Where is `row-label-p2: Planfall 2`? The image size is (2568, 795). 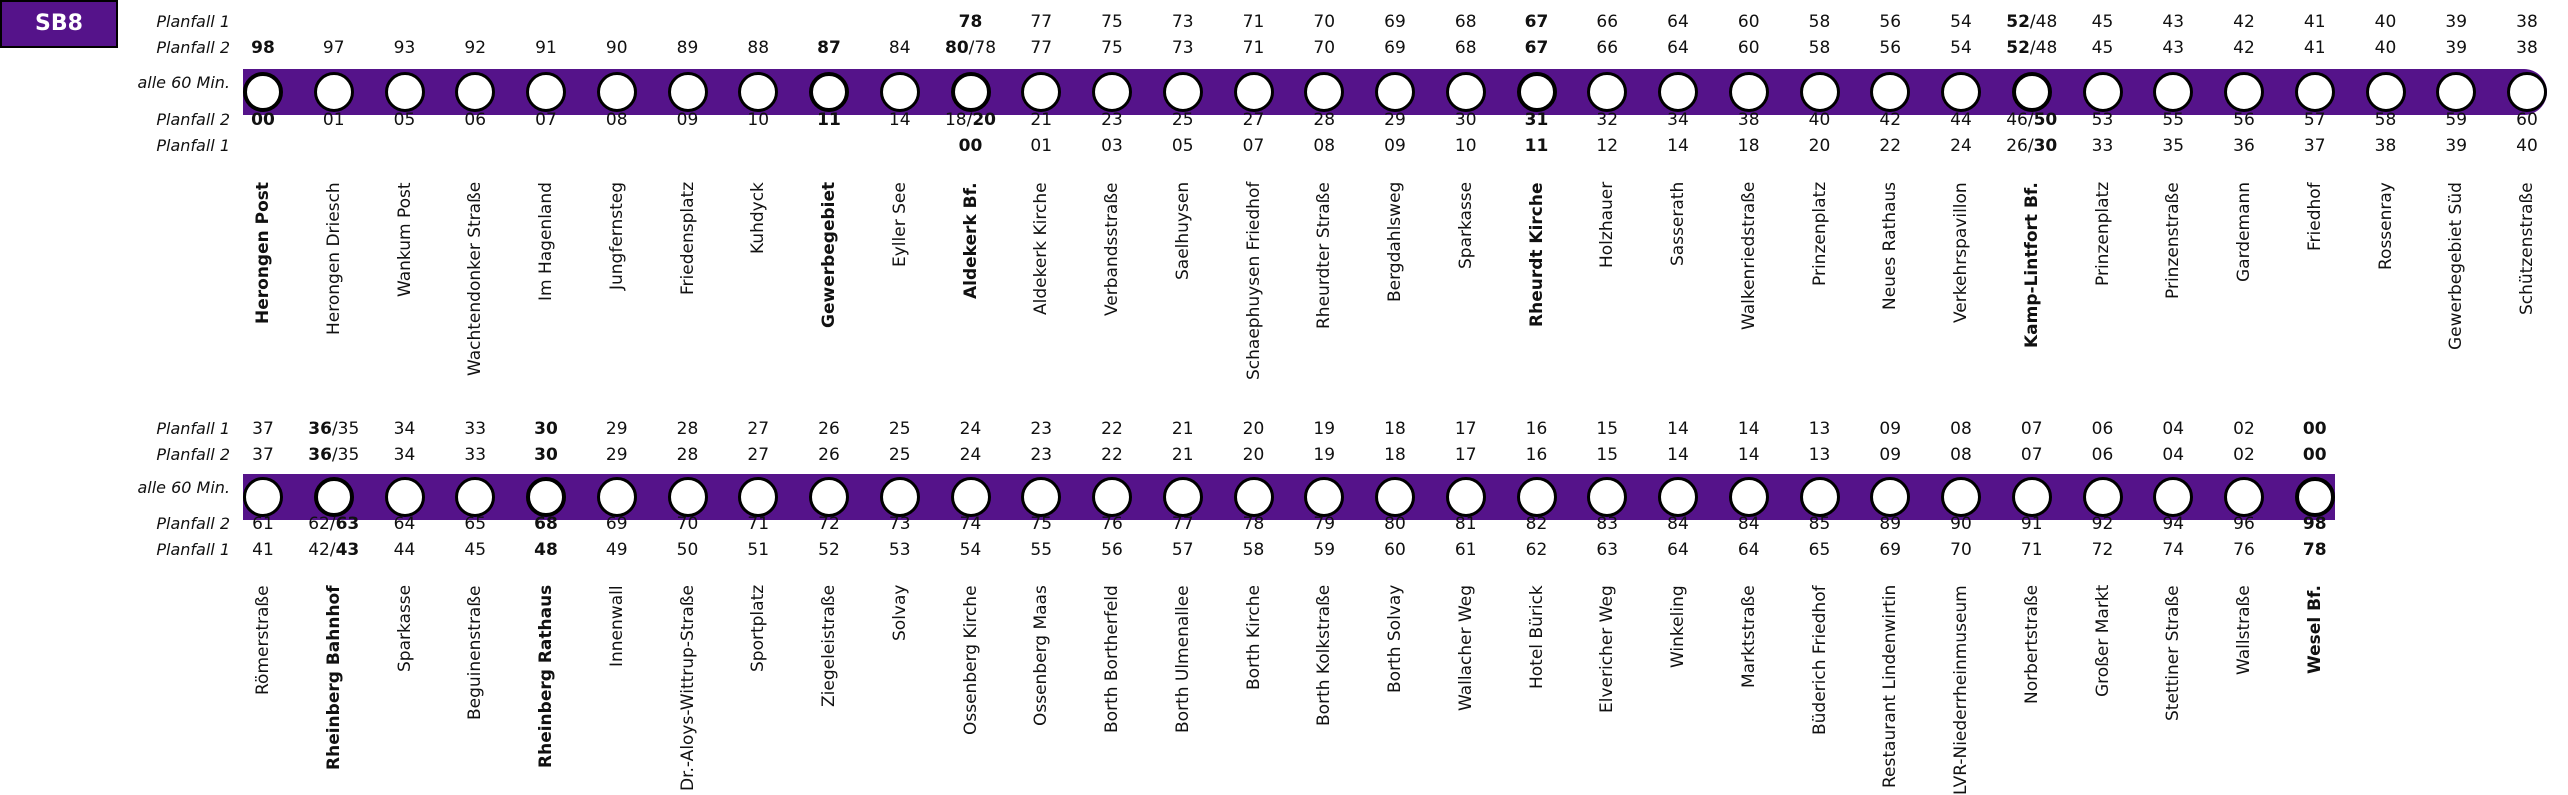 row-label-p2: Planfall 2 is located at coordinates (193, 454).